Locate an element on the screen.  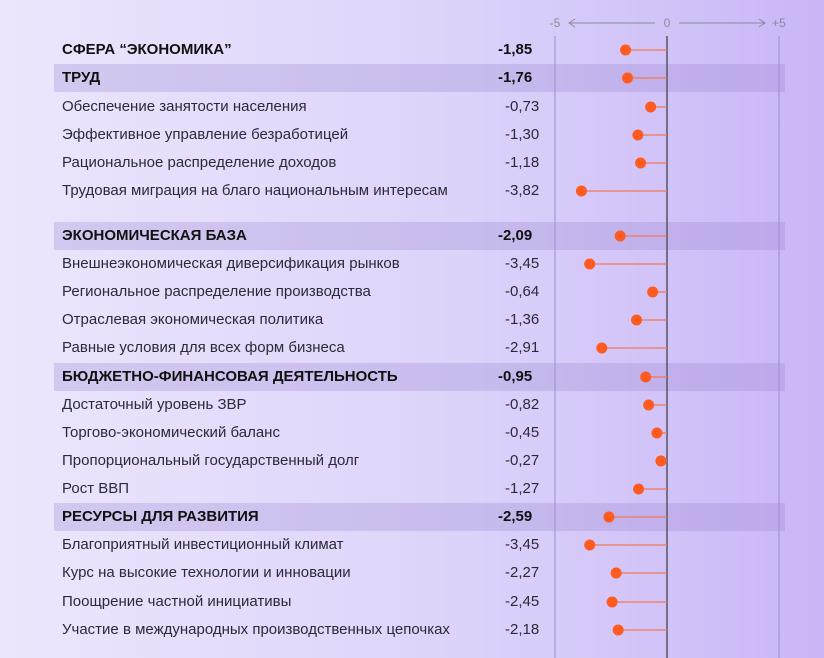
indicator-label: Рост ВВП is located at coordinates (96, 488).